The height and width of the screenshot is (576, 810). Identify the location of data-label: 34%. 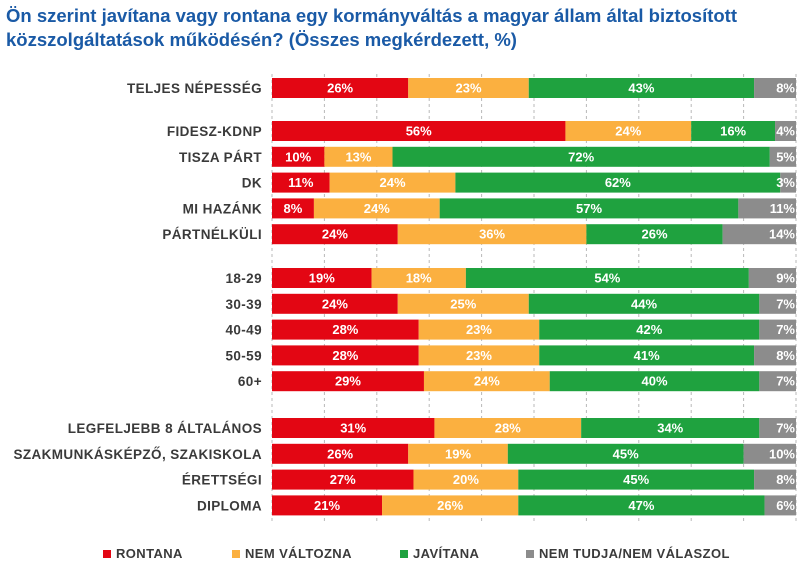
(670, 428).